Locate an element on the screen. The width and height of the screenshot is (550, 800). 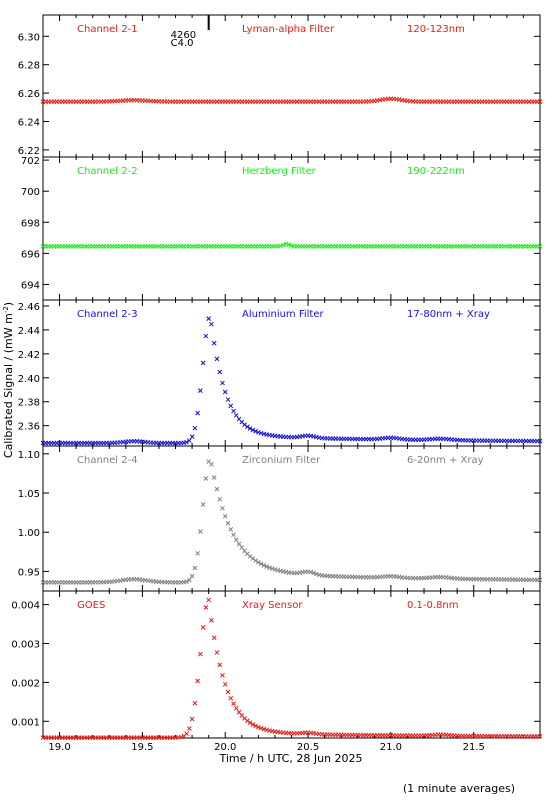
y-tick-label: 698 is located at coordinates (30, 223).